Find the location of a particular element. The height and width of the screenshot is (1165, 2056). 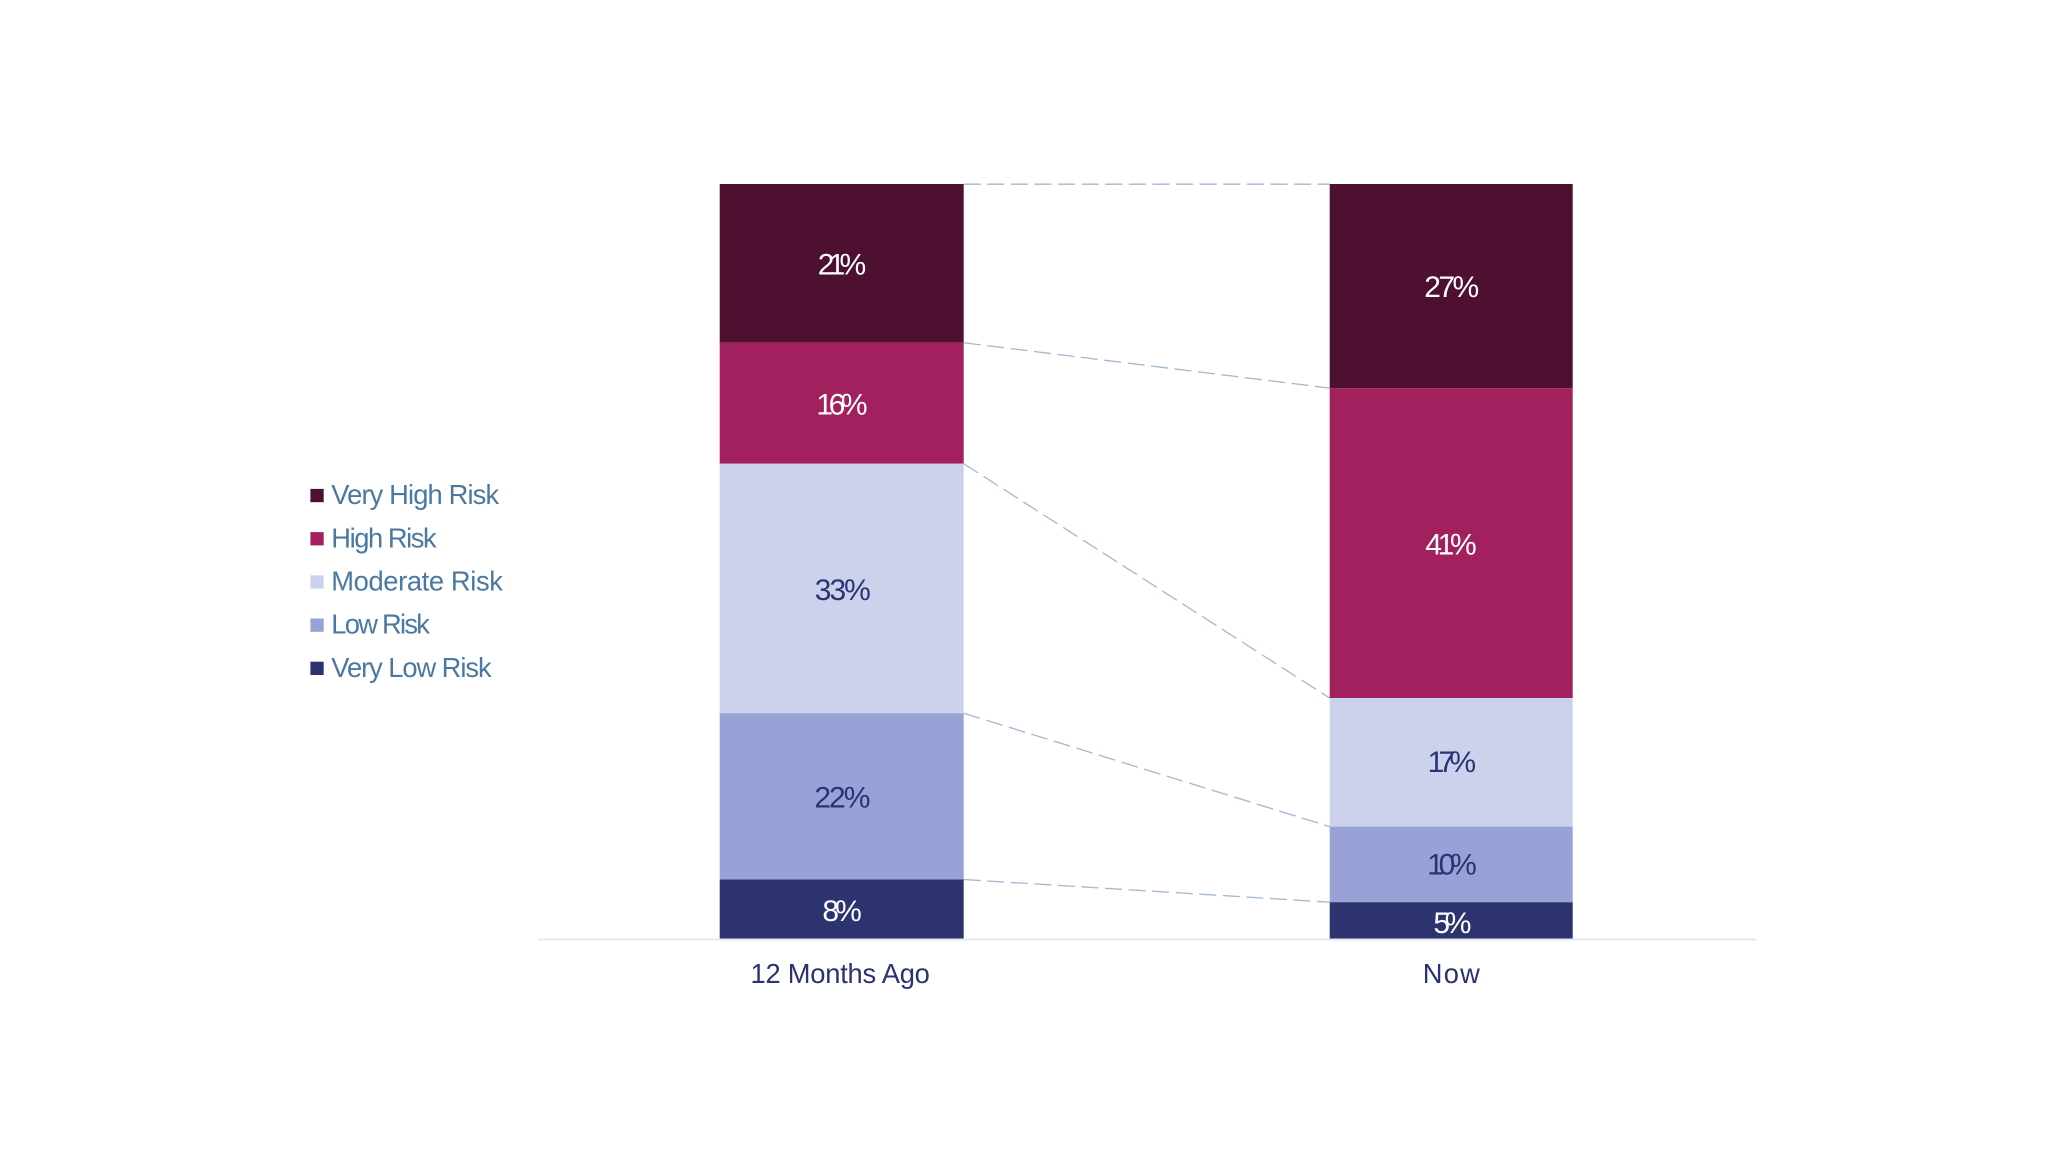

svg-text: 33% is located at coordinates (843, 590).